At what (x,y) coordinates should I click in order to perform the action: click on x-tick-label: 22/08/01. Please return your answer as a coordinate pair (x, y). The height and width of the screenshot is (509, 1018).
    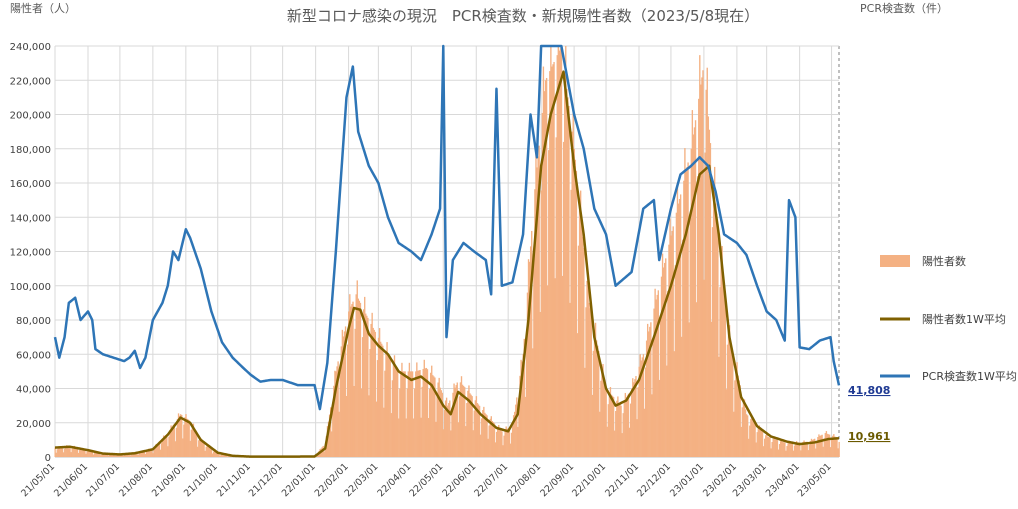
    Looking at the image, I should click on (524, 480).